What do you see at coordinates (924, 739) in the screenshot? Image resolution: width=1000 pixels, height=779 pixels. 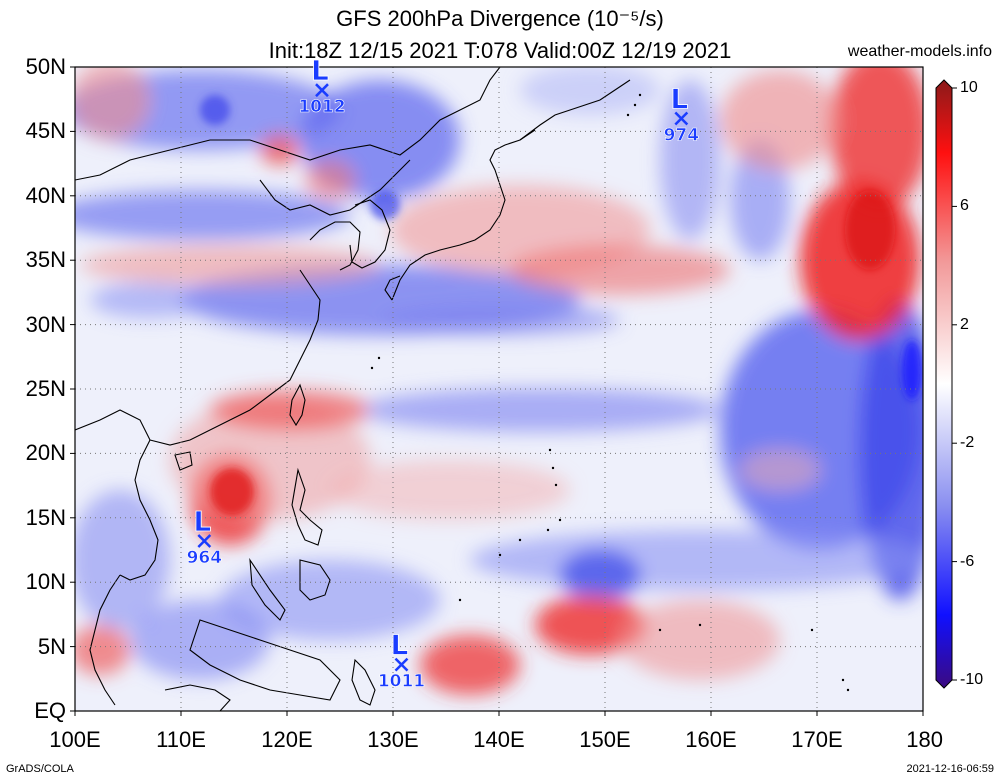 I see `lon-label: 180` at bounding box center [924, 739].